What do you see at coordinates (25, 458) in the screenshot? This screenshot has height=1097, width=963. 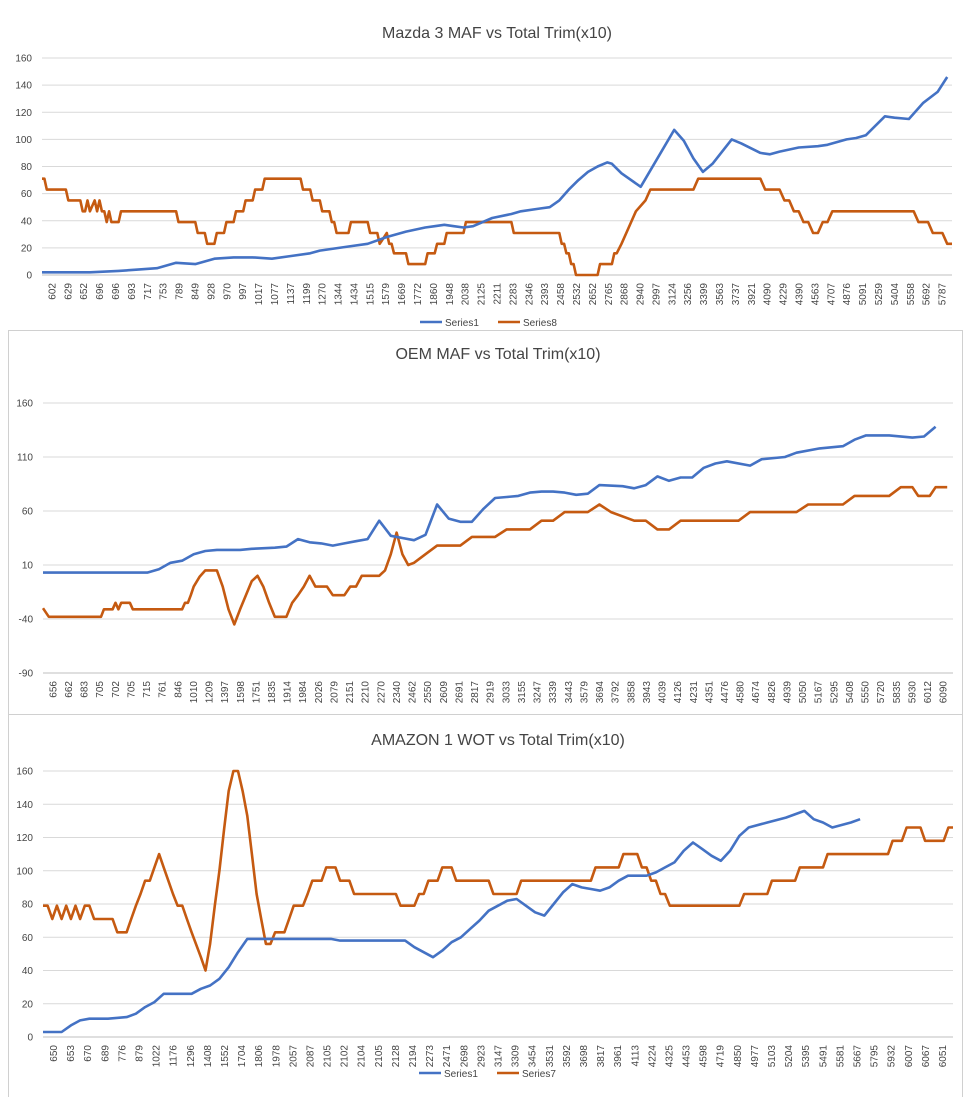 I see `y-tick-label: 110` at bounding box center [25, 458].